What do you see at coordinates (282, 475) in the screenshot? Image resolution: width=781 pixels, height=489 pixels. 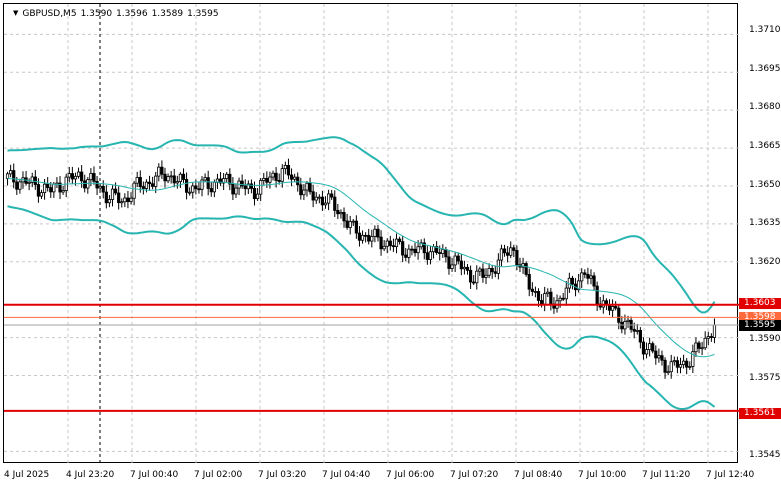 I see `time-label: 7 Jul 03:20` at bounding box center [282, 475].